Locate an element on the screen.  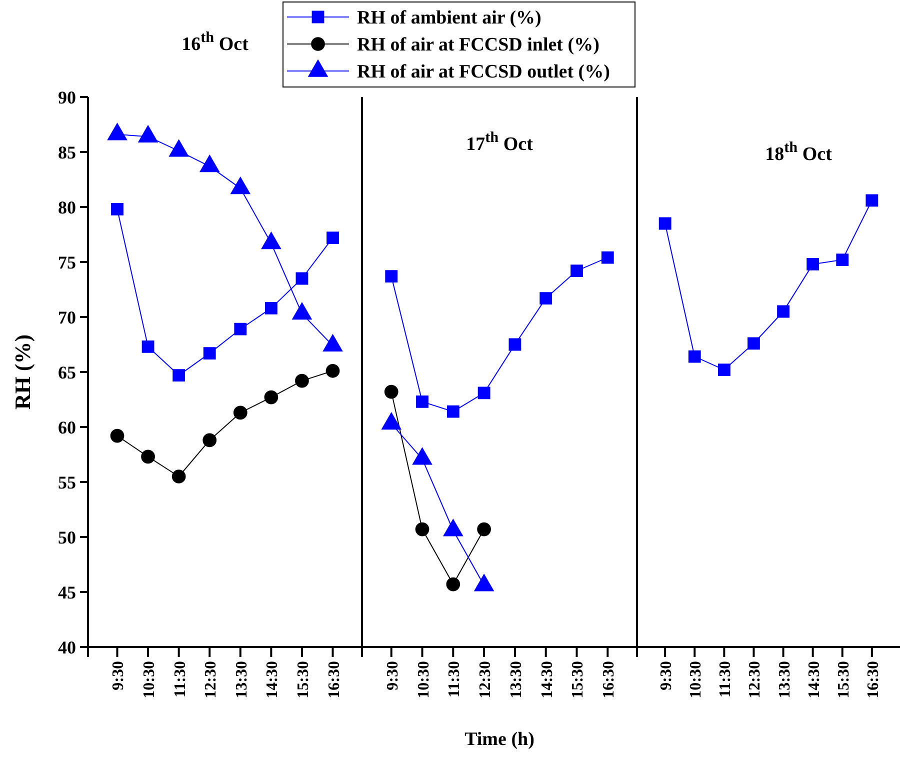
y-tick-label: 50 is located at coordinates (67, 537).